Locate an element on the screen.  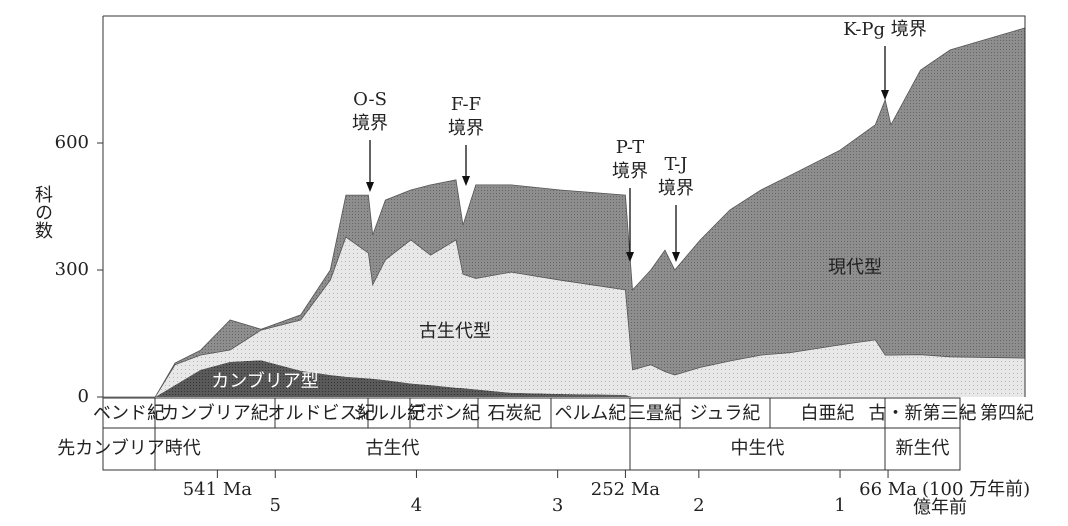
annotation: K-Pg 境界 is located at coordinates (885, 29).